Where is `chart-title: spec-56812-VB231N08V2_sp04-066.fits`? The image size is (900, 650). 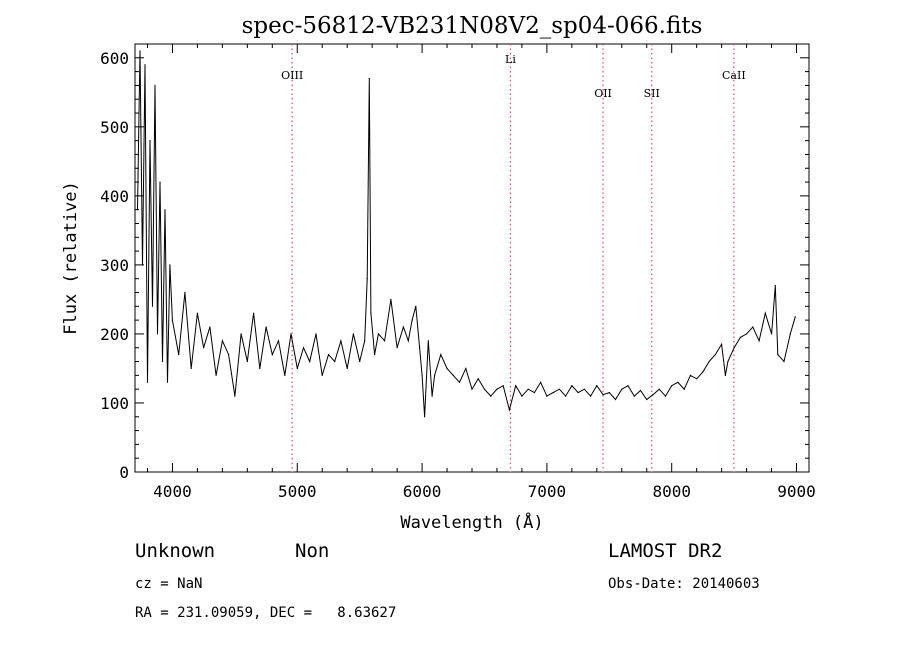 chart-title: spec-56812-VB231N08V2_sp04-066.fits is located at coordinates (472, 26).